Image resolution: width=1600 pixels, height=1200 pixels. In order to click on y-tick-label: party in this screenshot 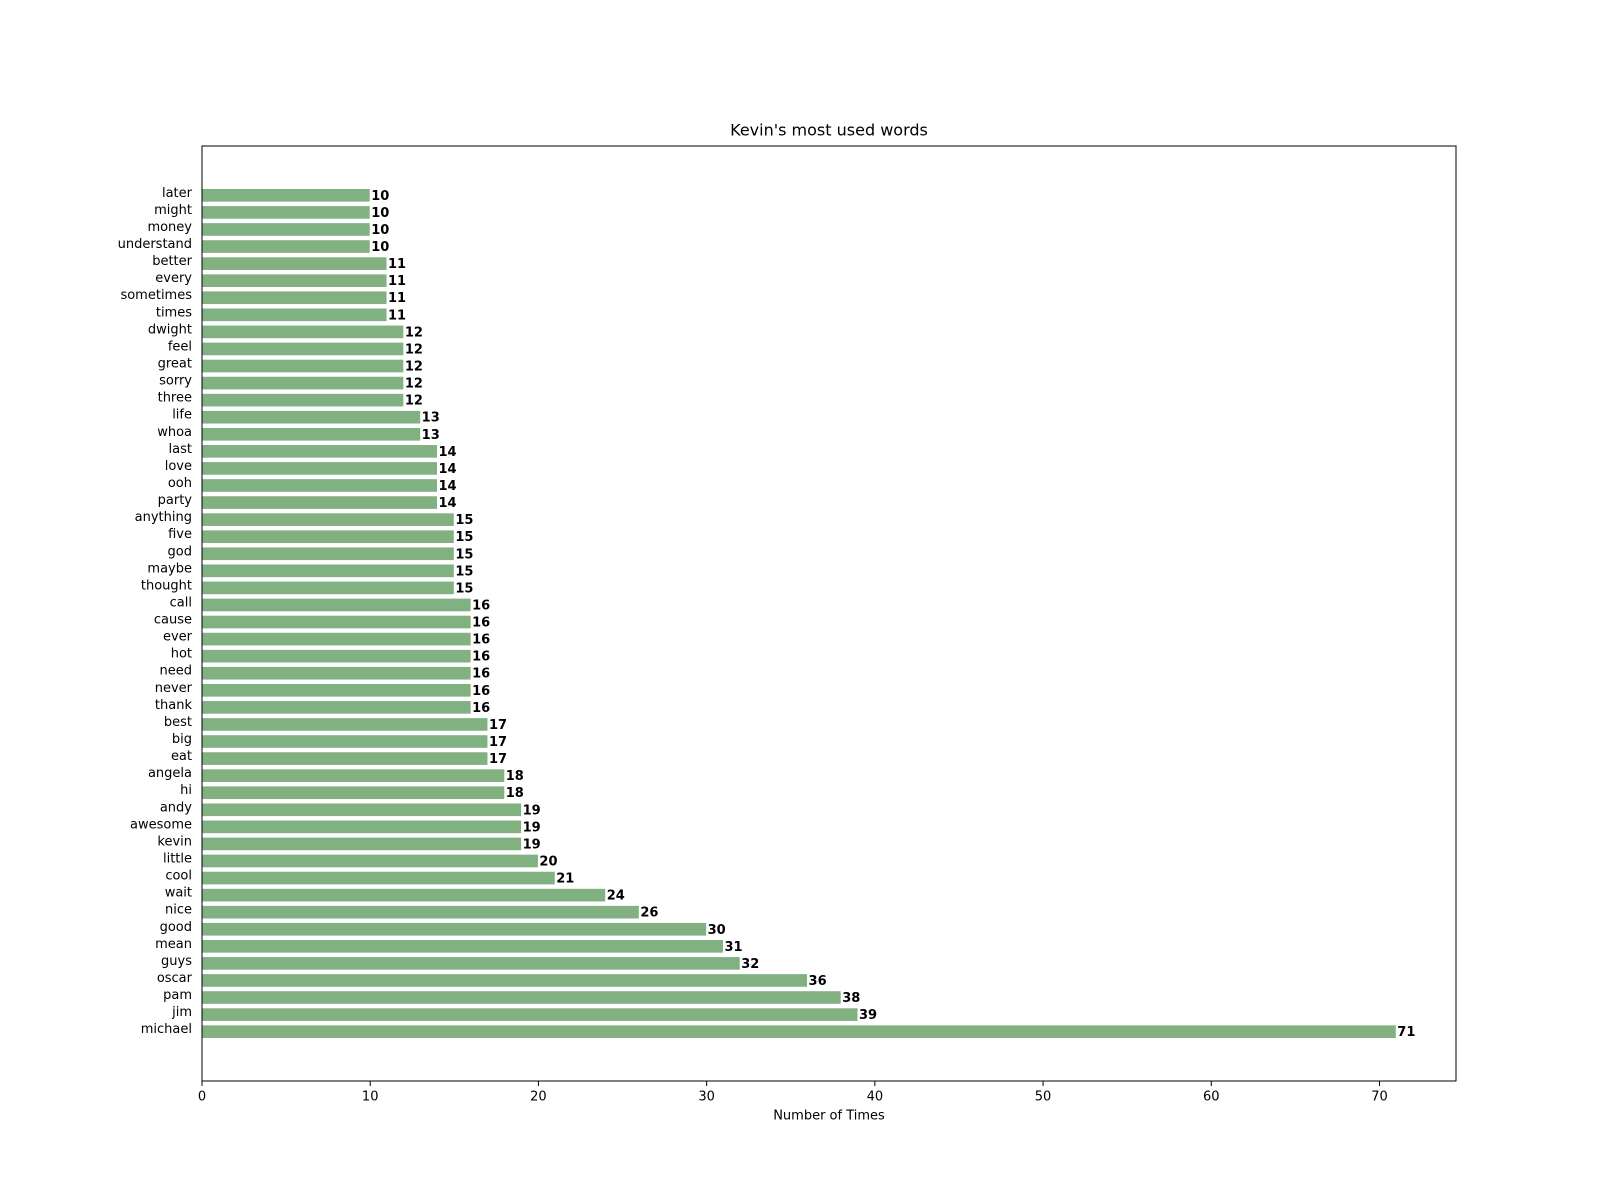, I will do `click(175, 500)`.